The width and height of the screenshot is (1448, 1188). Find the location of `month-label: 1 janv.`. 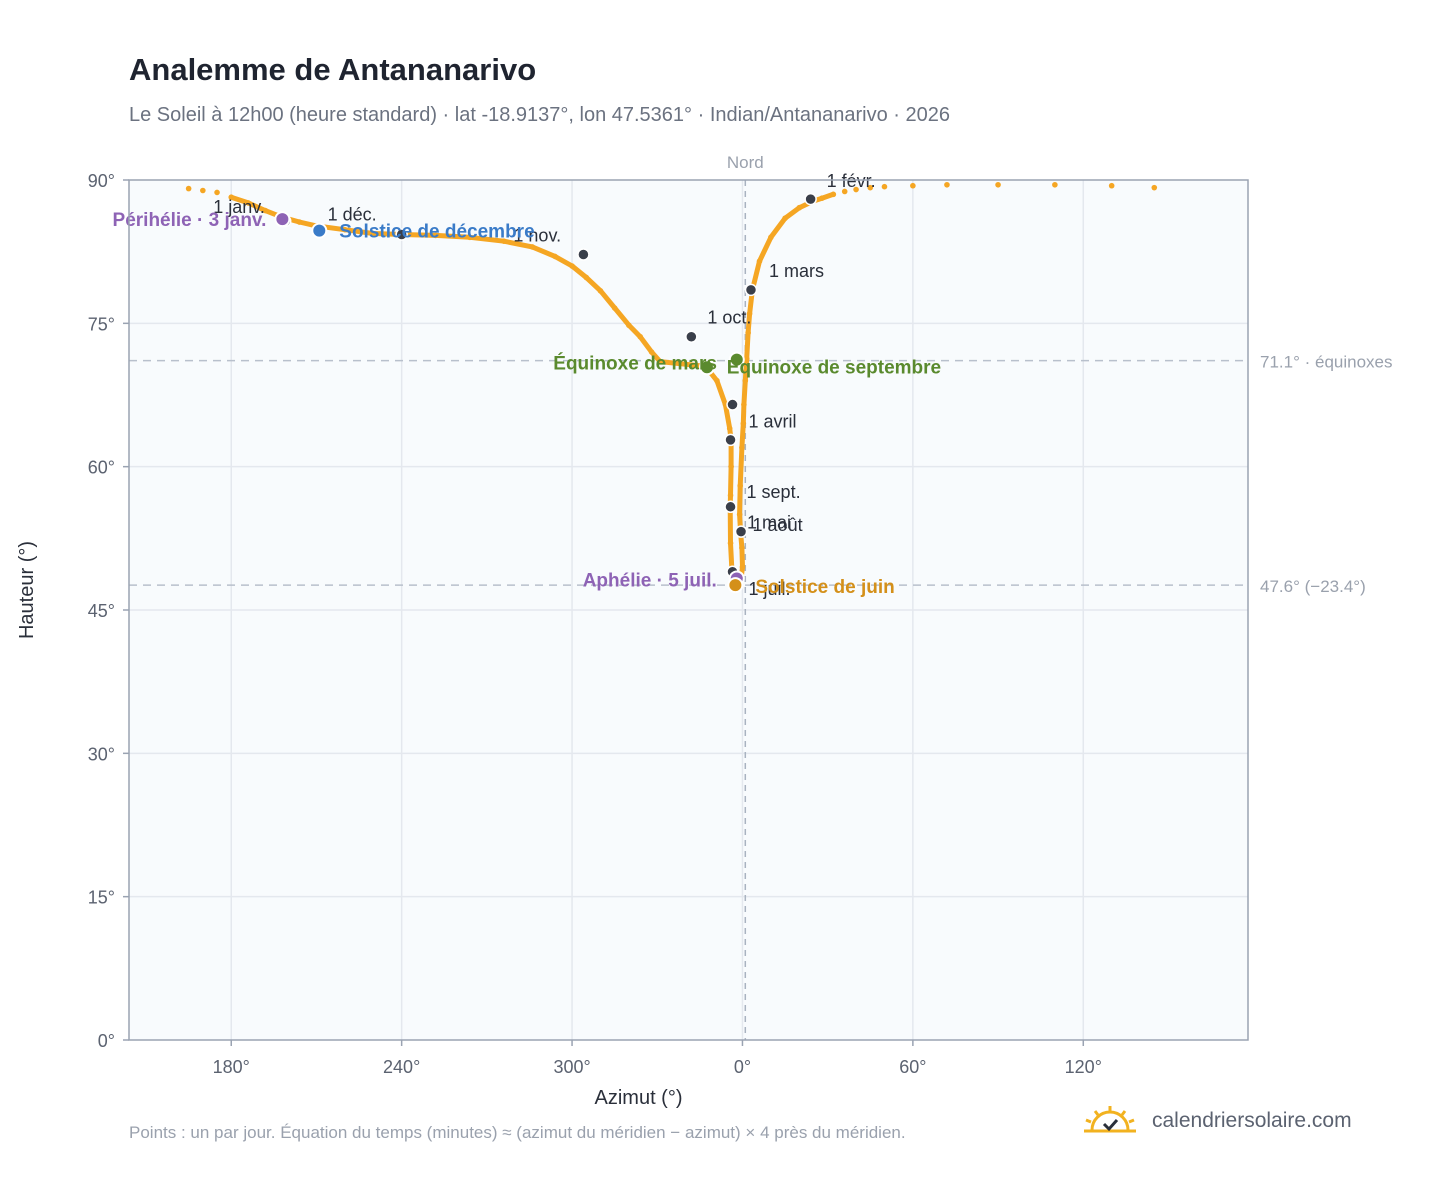

month-label: 1 janv. is located at coordinates (239, 207).